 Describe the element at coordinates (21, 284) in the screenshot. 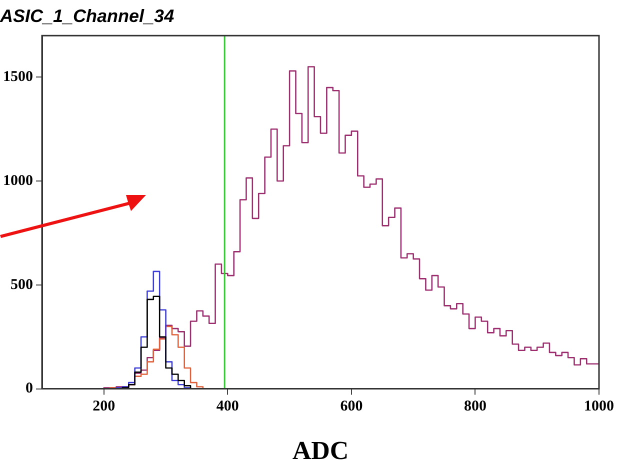

I see `y-tick-label: 500` at that location.